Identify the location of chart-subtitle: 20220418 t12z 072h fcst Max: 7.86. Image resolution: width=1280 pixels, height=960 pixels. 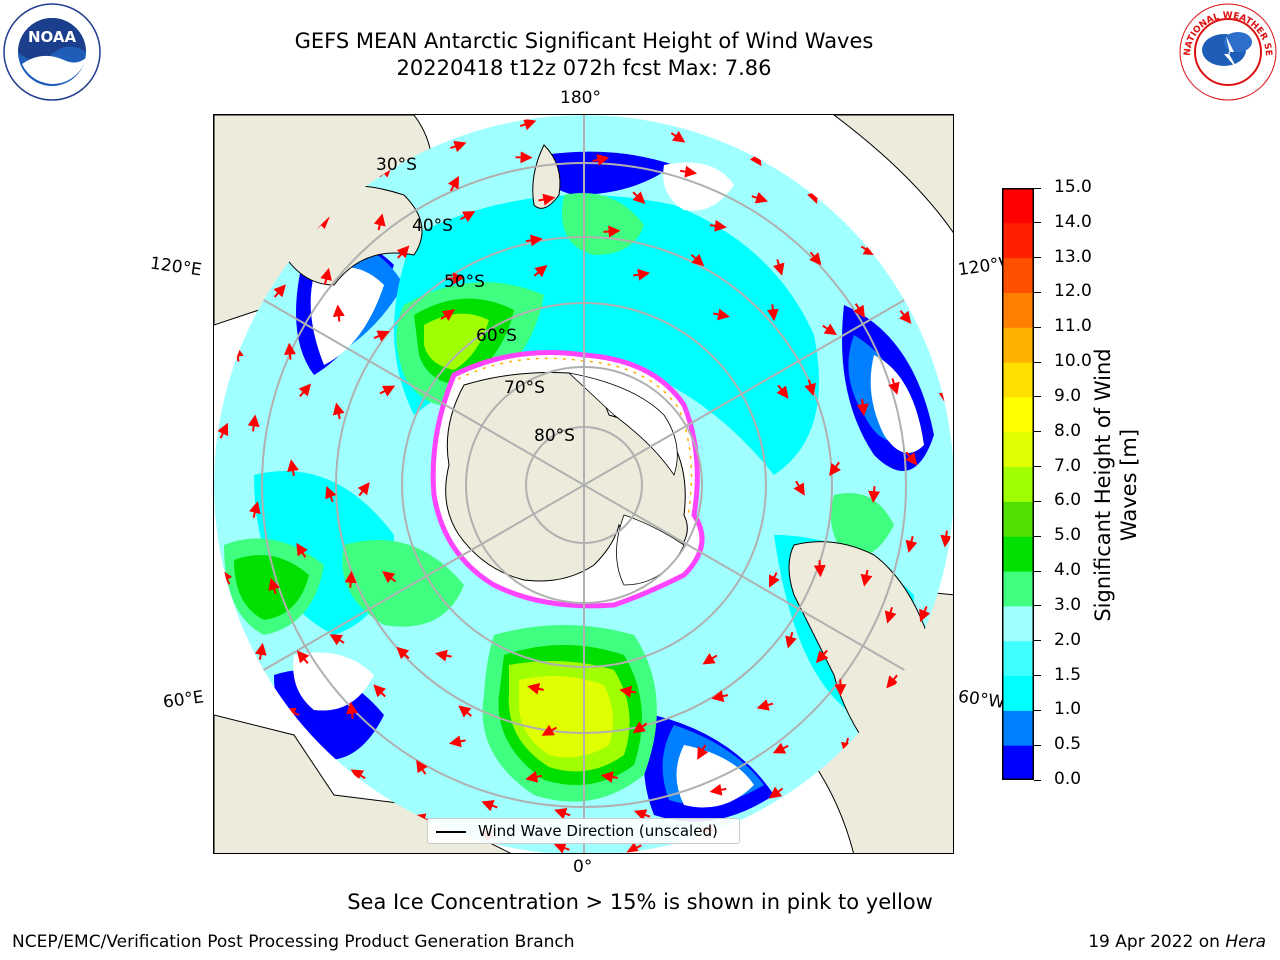
(584, 68).